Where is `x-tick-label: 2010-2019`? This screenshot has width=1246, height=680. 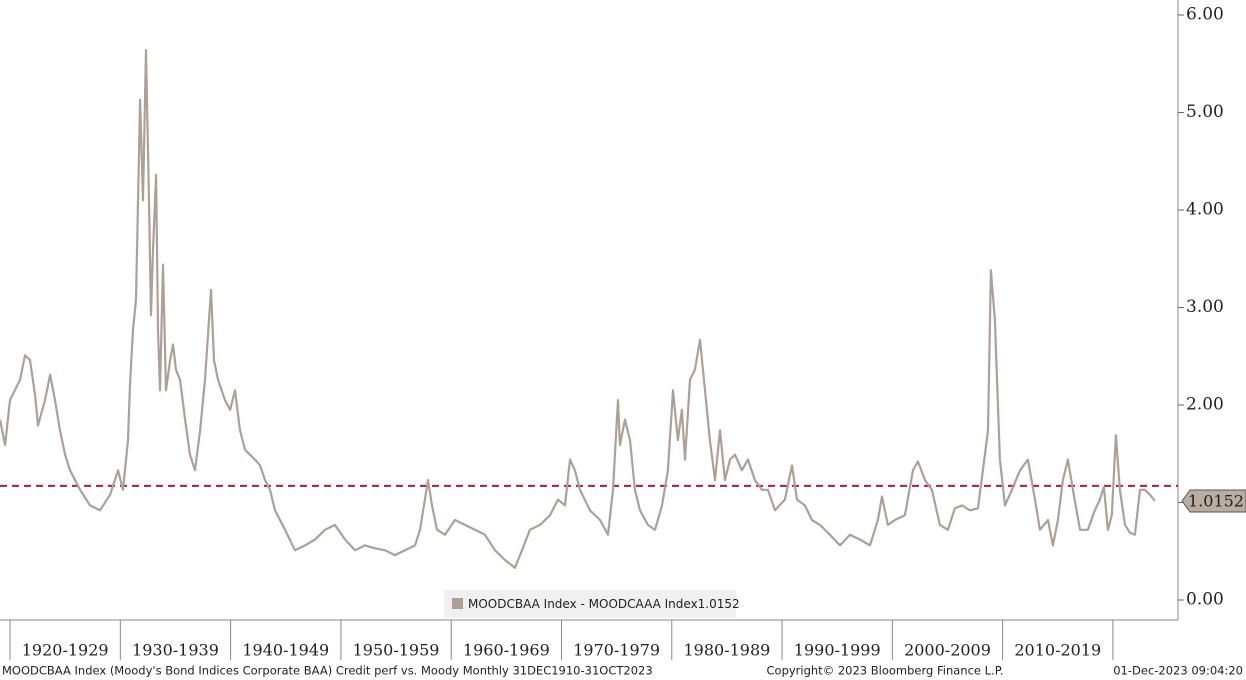 x-tick-label: 2010-2019 is located at coordinates (1057, 650).